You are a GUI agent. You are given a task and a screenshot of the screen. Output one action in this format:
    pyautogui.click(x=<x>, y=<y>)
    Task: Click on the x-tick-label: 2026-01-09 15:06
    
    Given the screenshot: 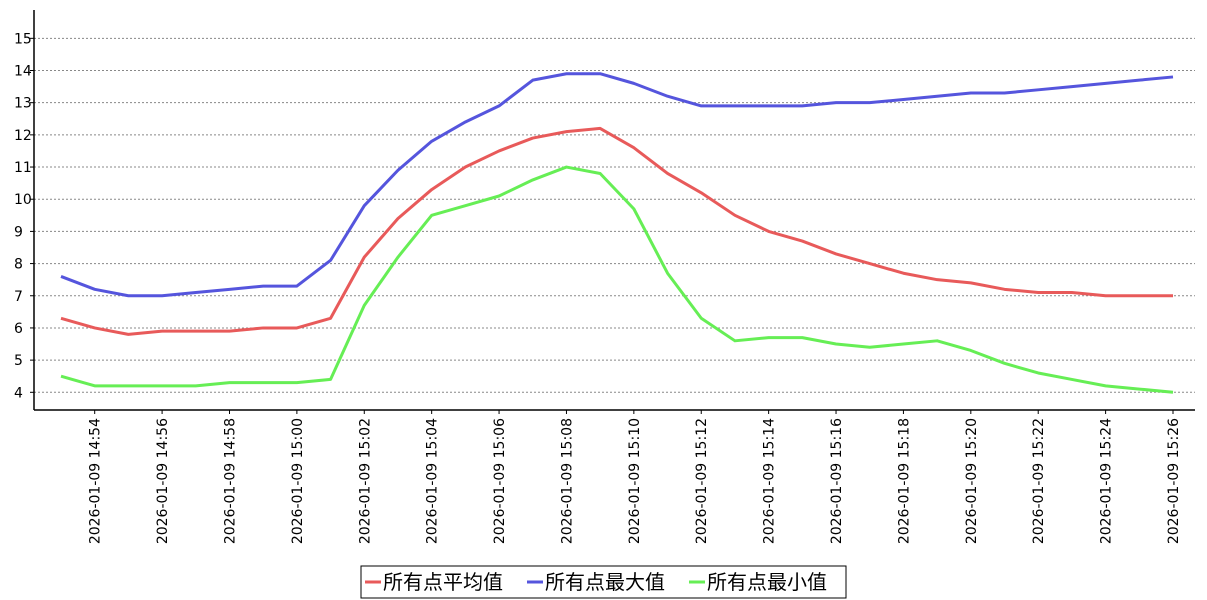 What is the action you would take?
    pyautogui.click(x=500, y=481)
    